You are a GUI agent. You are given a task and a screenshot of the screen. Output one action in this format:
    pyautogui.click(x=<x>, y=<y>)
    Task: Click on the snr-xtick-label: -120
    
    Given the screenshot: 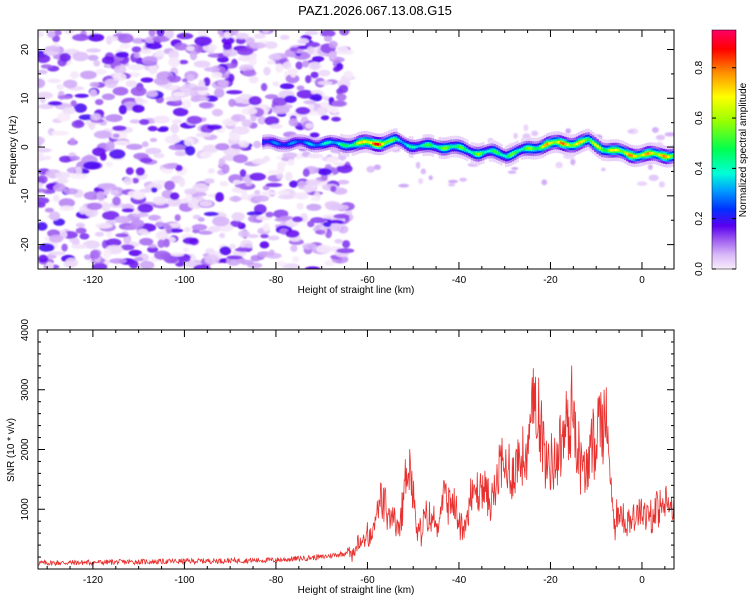 What is the action you would take?
    pyautogui.click(x=93, y=580)
    